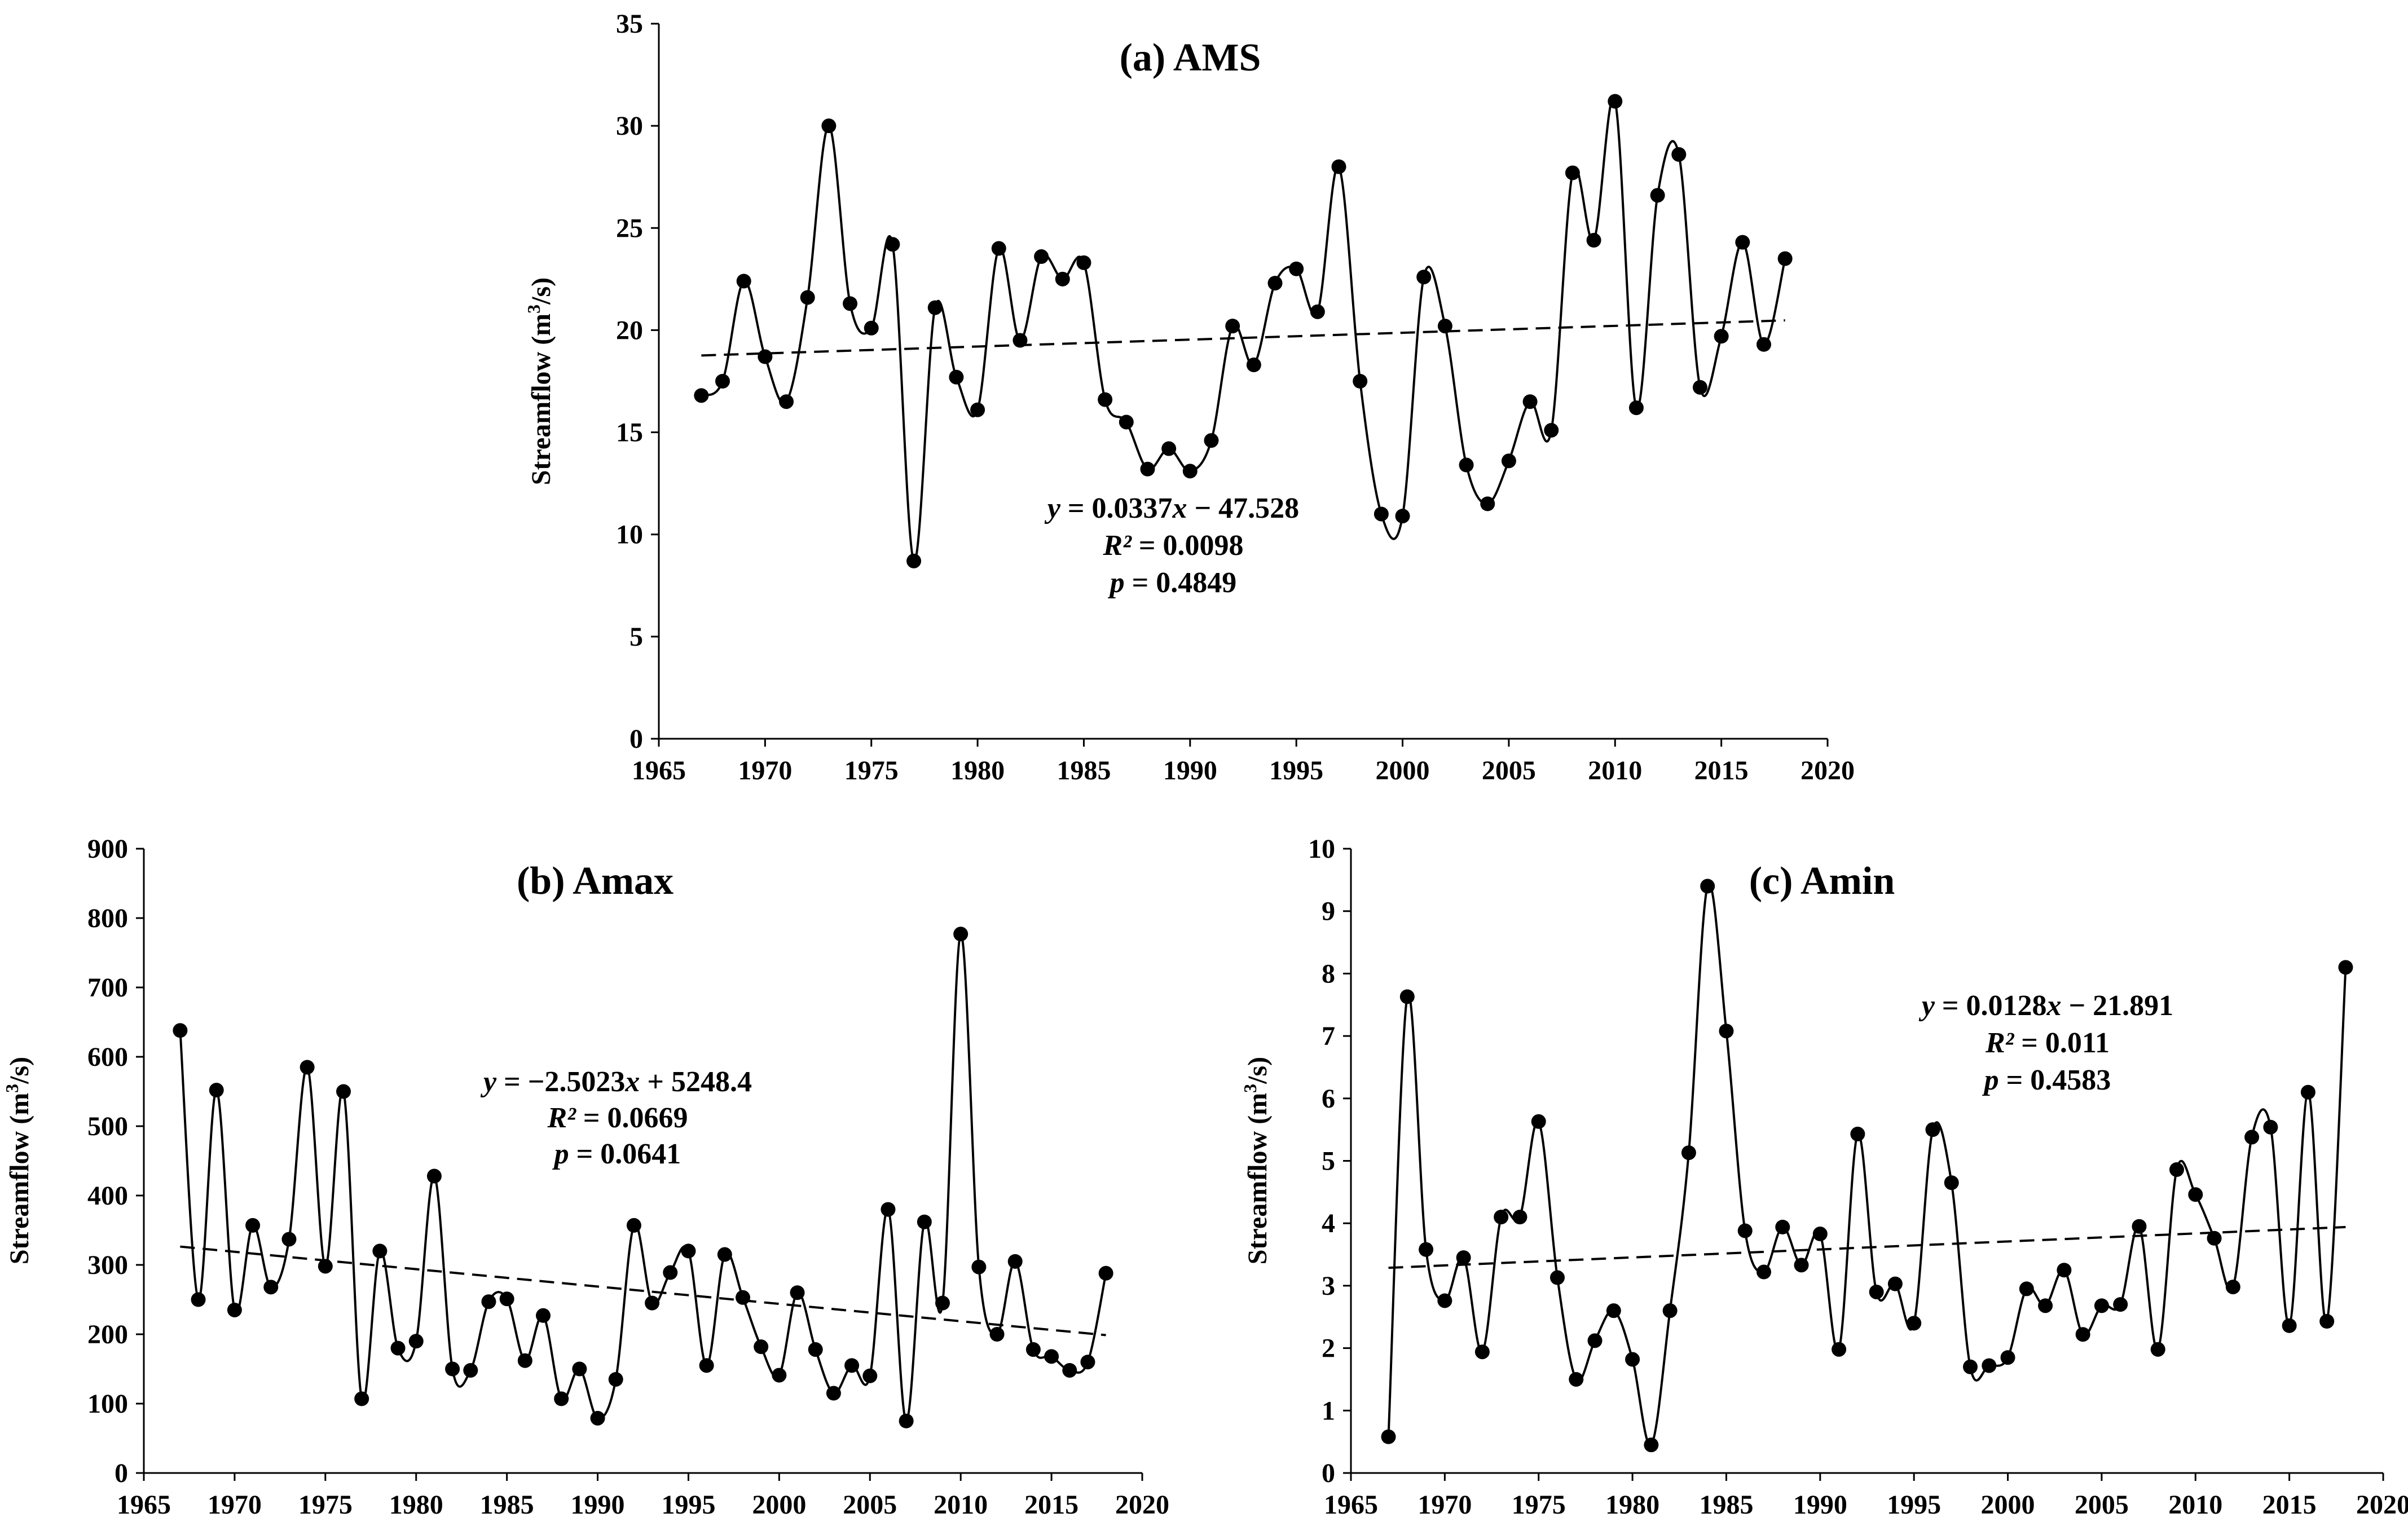  What do you see at coordinates (1190, 58) in the screenshot?
I see `chart-title: (a) AMS` at bounding box center [1190, 58].